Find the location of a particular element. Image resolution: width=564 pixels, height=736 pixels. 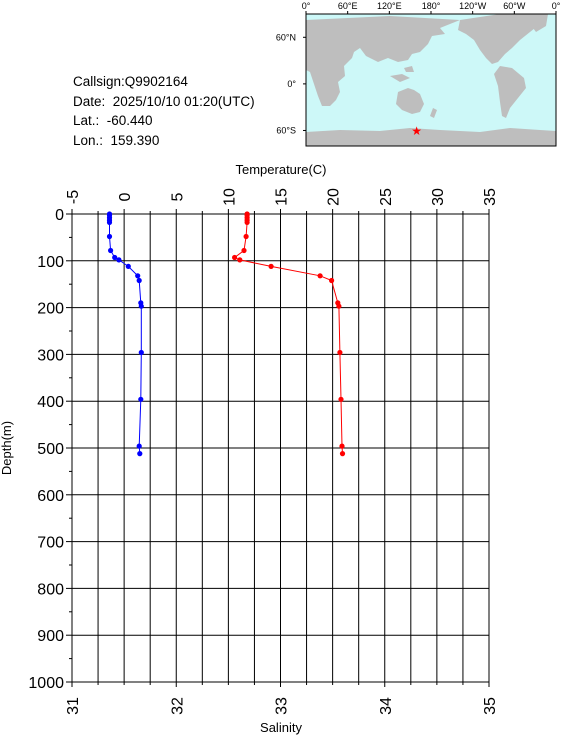

salinity-tick-label: 33 is located at coordinates (282, 706).